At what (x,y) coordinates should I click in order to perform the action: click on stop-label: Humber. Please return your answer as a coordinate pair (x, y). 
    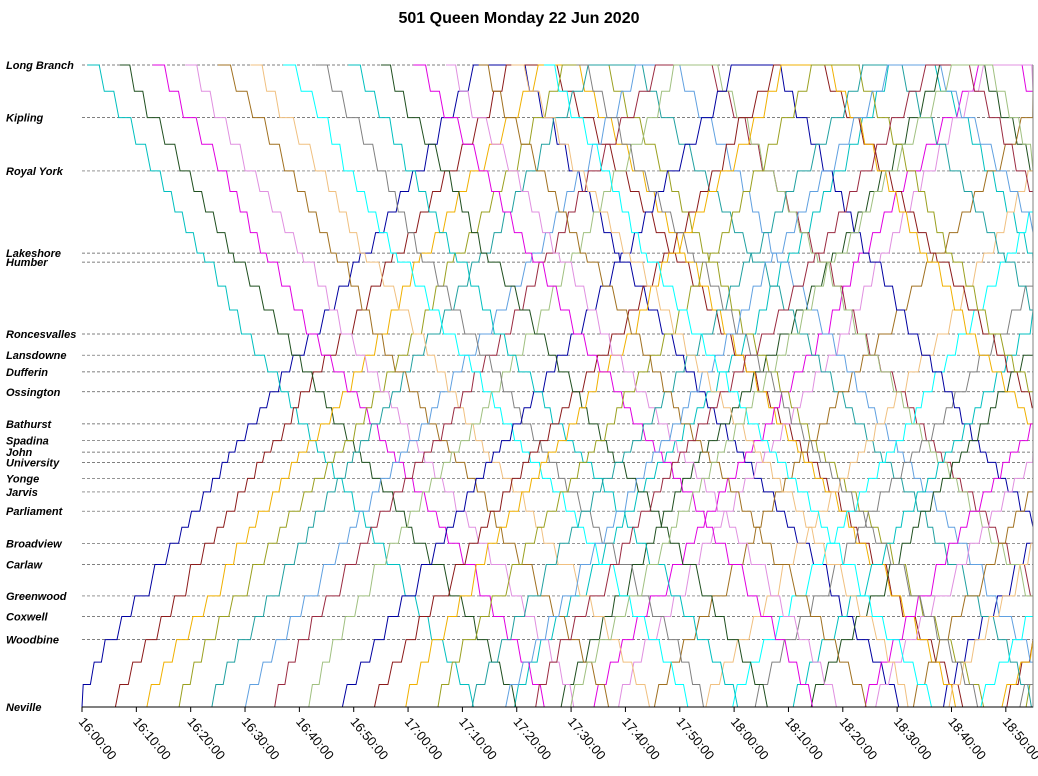
    Looking at the image, I should click on (27, 263).